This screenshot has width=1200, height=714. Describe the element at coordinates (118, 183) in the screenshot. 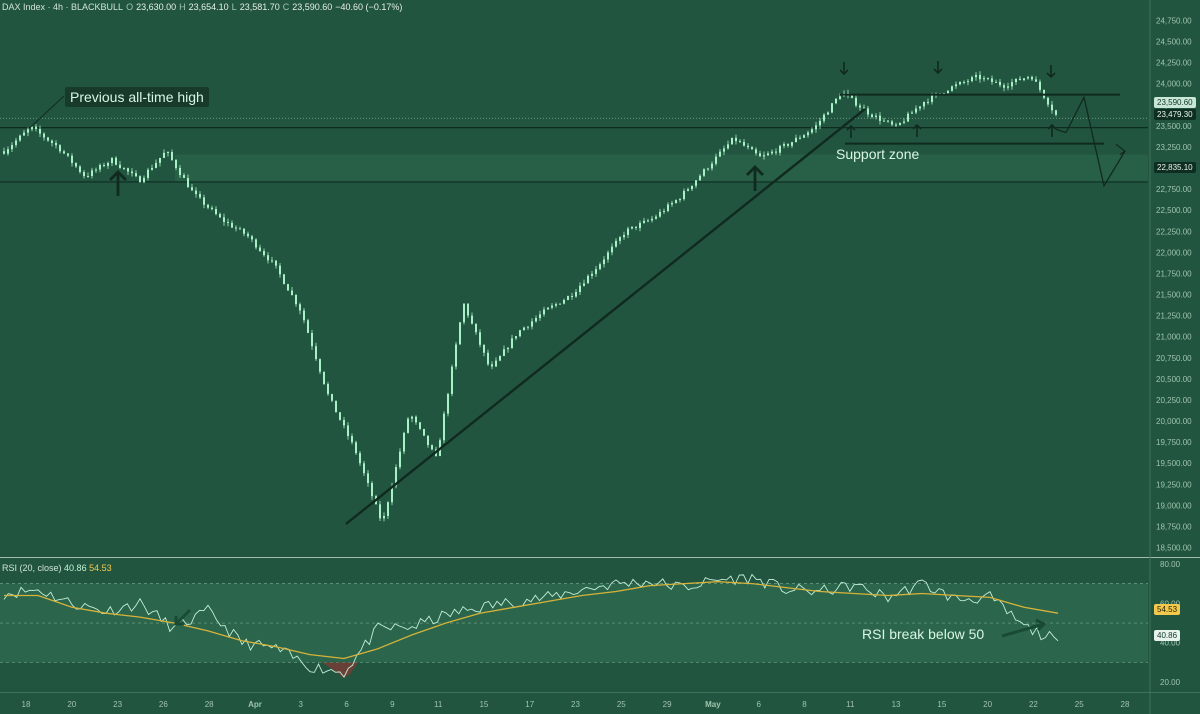

I see `support-up-arrow` at that location.